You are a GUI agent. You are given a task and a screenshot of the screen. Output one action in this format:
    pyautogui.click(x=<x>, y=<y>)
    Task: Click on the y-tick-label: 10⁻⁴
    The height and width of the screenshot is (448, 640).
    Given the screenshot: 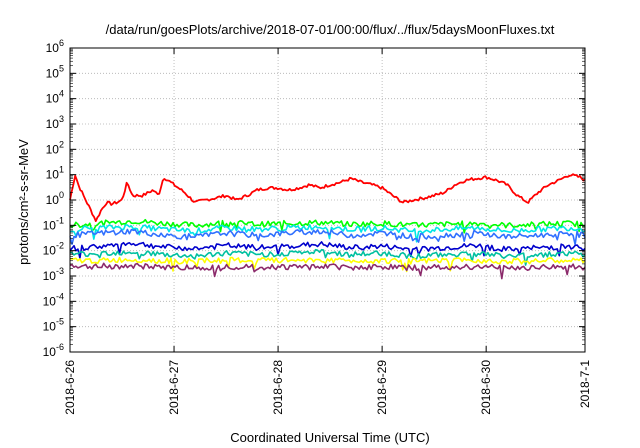 What is the action you would take?
    pyautogui.click(x=53, y=299)
    